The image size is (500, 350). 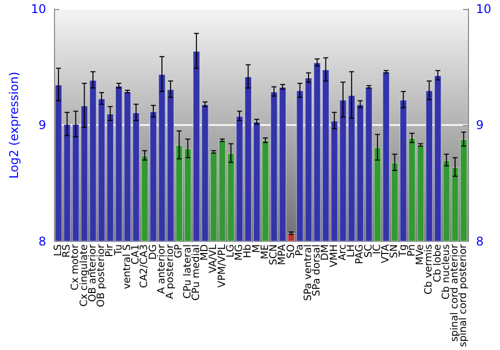 I want to click on x-tick-label: A posterior, so click(x=170, y=271).